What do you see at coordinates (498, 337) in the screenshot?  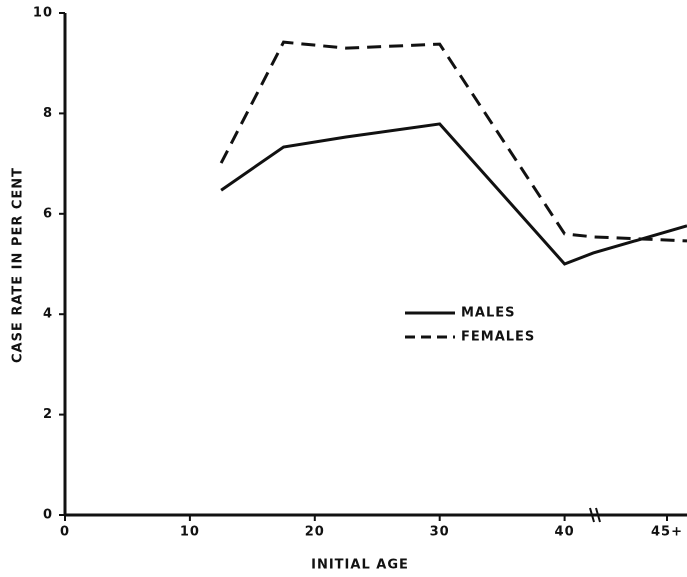 I see `legend-label: FEMALES` at bounding box center [498, 337].